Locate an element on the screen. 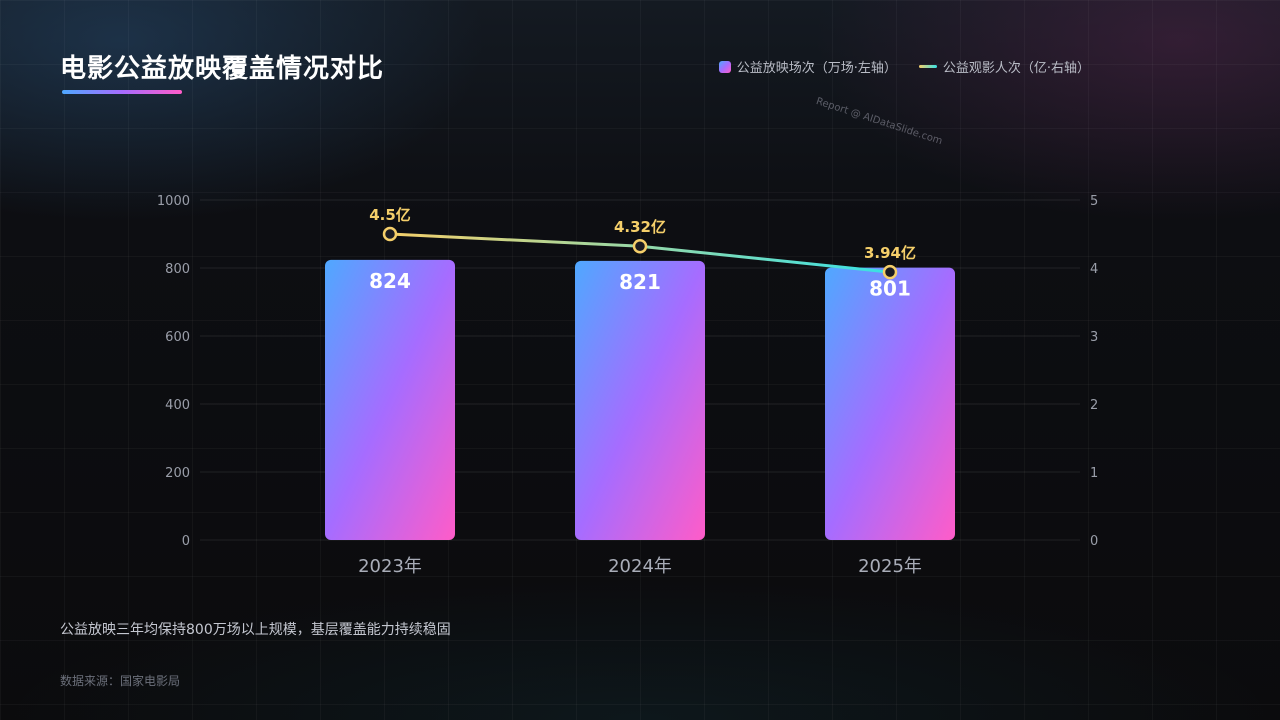  legend-item-bar: 公益放映场次（万场·左轴） is located at coordinates (807, 66).